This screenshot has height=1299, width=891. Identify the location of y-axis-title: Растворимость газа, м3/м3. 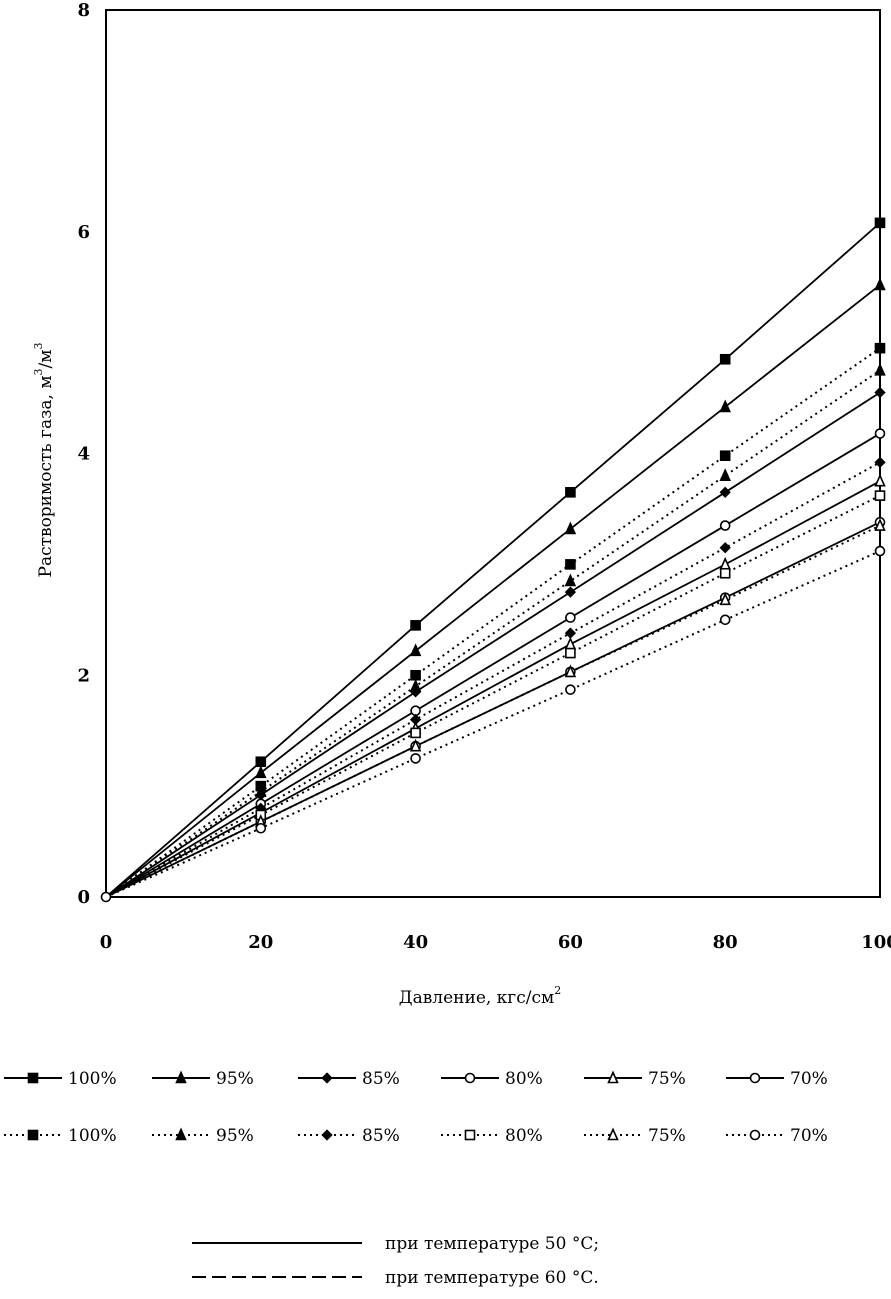
(44, 460).